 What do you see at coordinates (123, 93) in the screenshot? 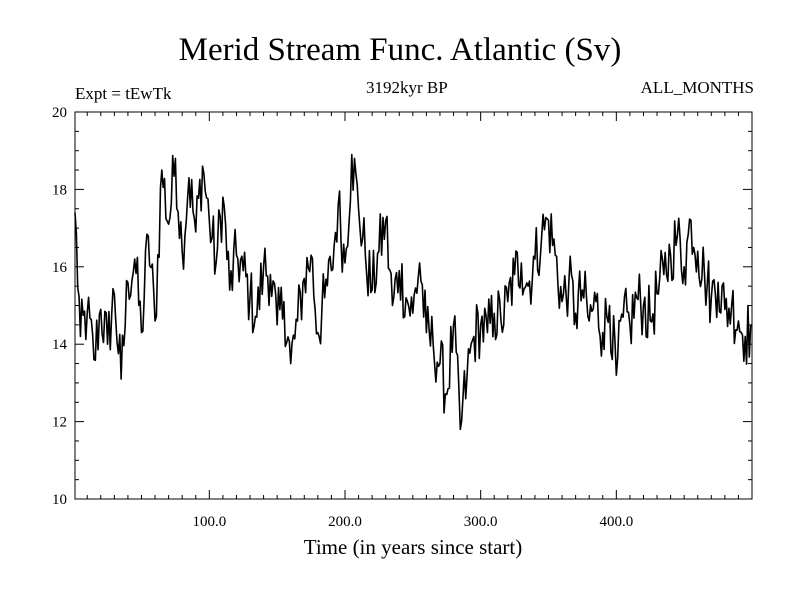
I see `experiment-label: Expt = tEwTk` at bounding box center [123, 93].